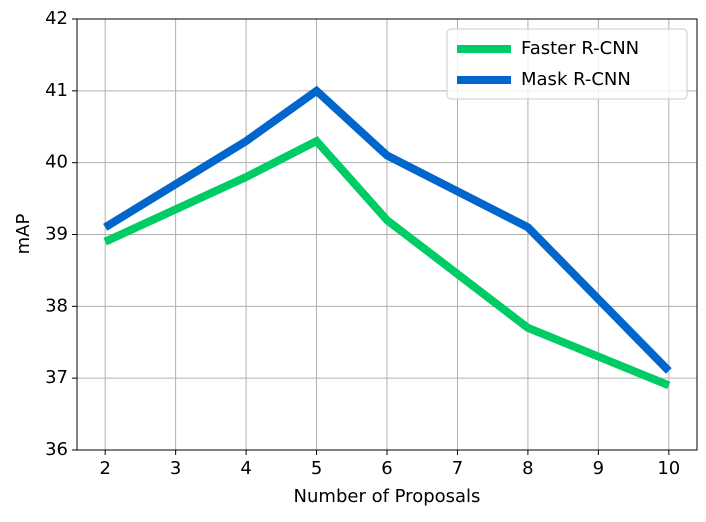 The image size is (706, 522). Describe the element at coordinates (56, 162) in the screenshot. I see `y-tick-label: 40` at that location.